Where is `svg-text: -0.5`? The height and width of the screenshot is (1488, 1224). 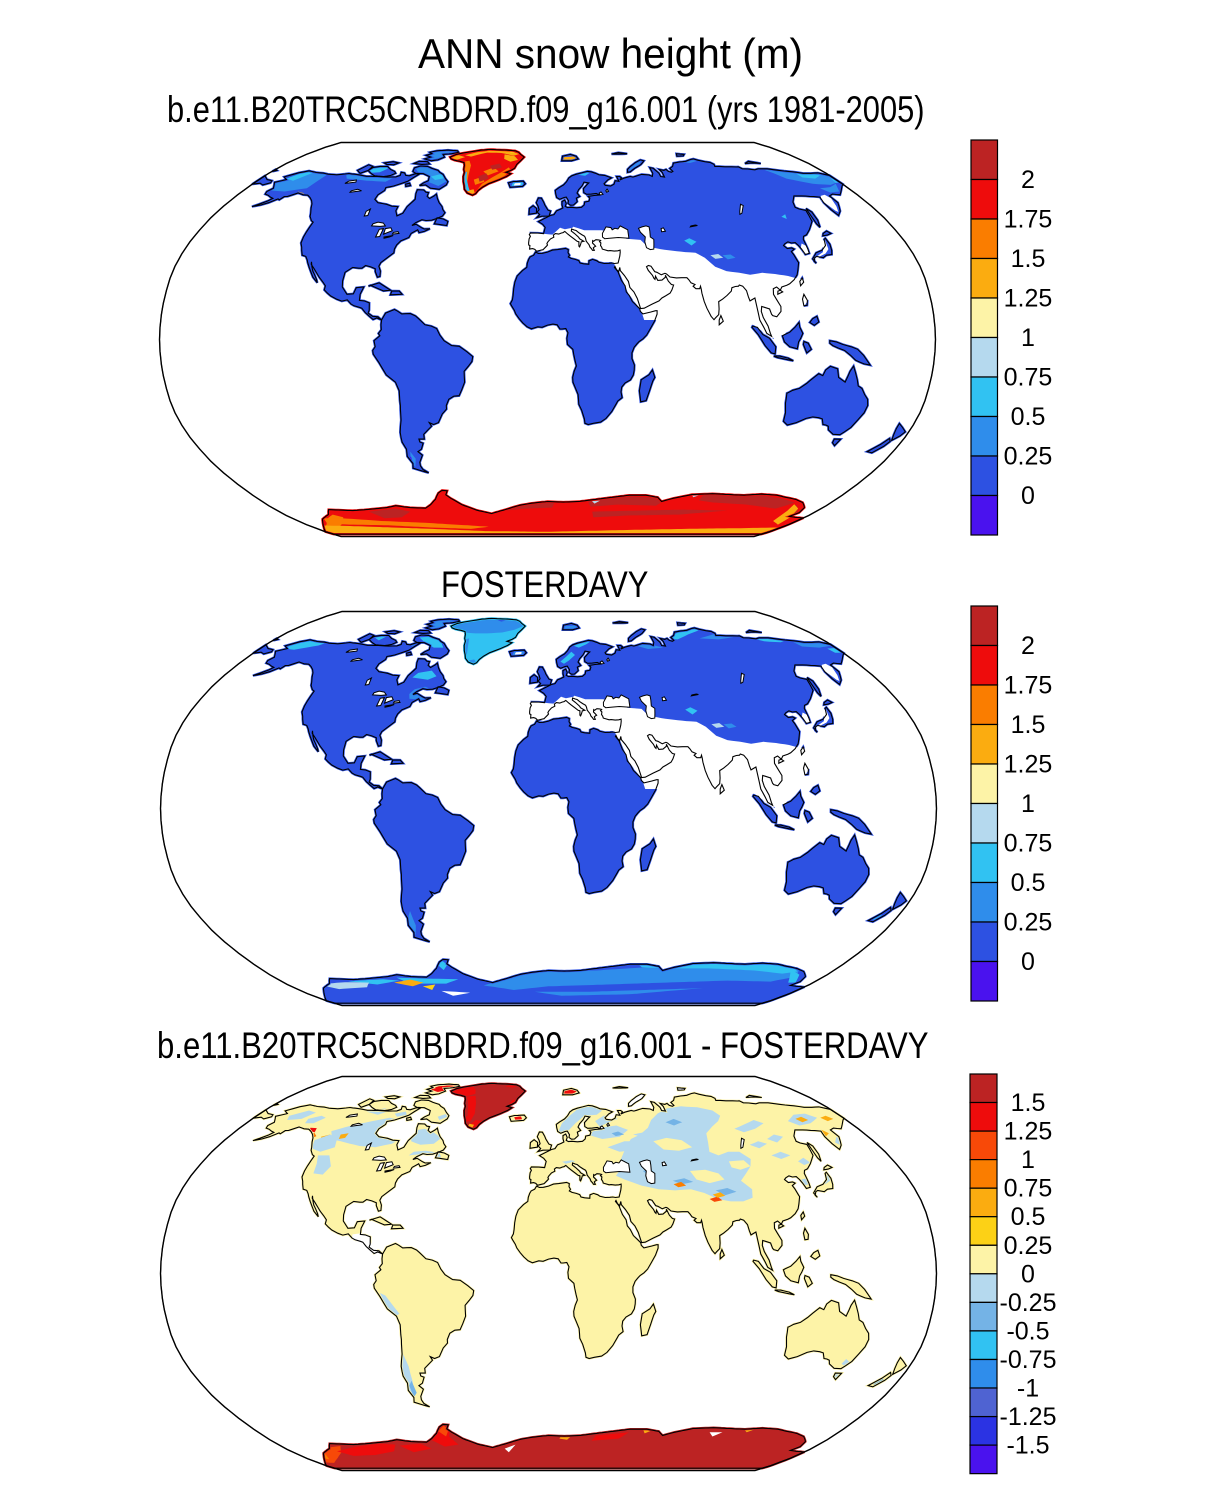 svg-text: -0.5 is located at coordinates (1027, 1332).